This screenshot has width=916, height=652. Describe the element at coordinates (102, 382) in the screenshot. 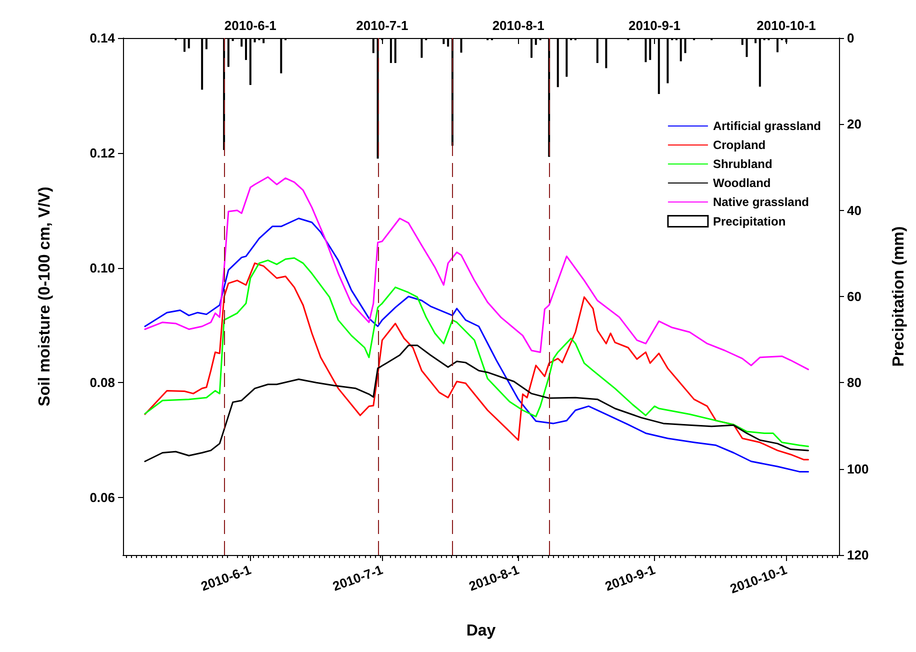

I see `y-tick-label: 0.08` at that location.